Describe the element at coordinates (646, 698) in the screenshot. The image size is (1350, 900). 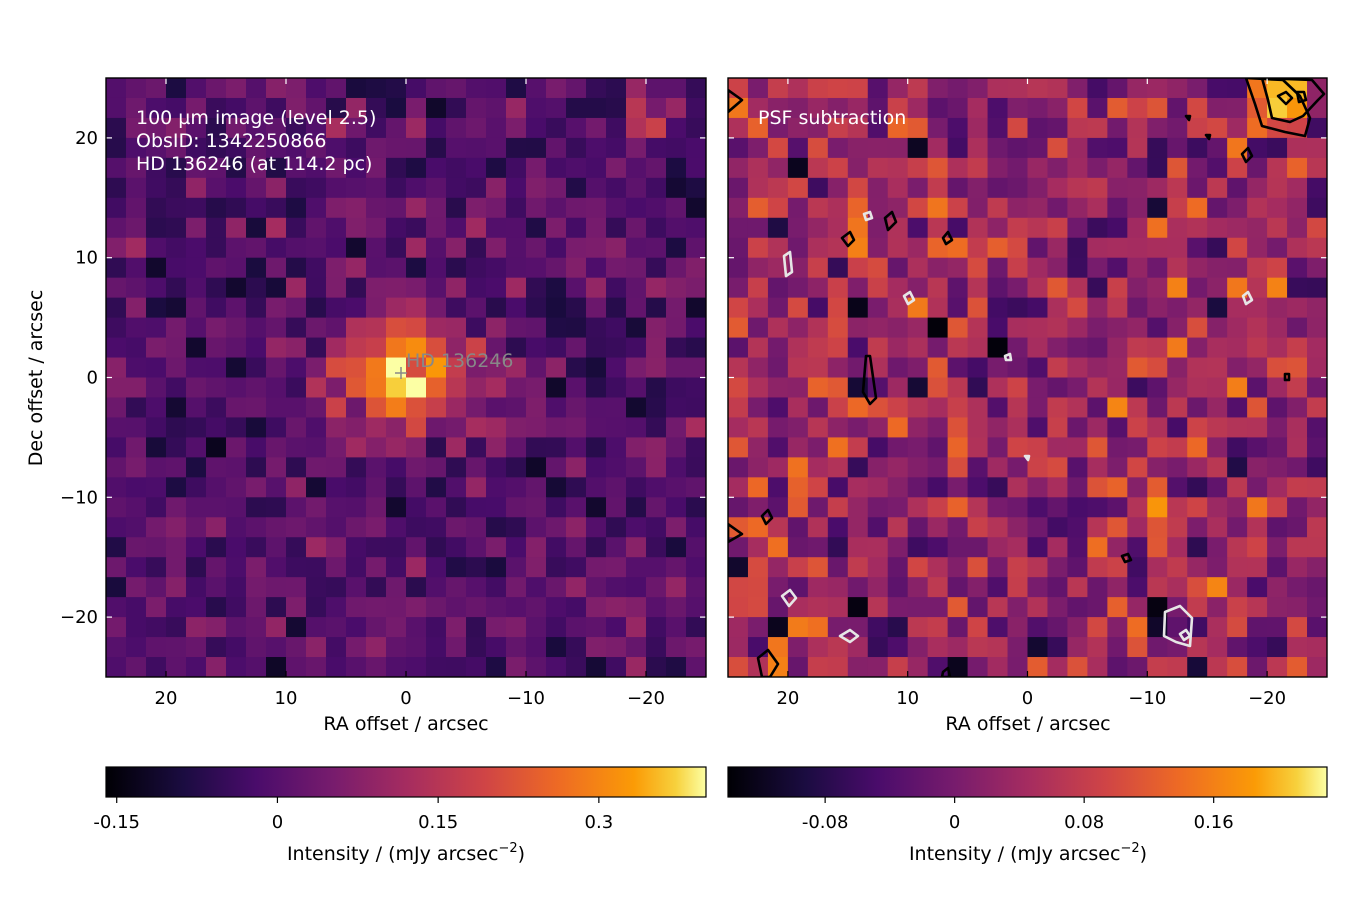
I see `x-tick-label: −20` at that location.